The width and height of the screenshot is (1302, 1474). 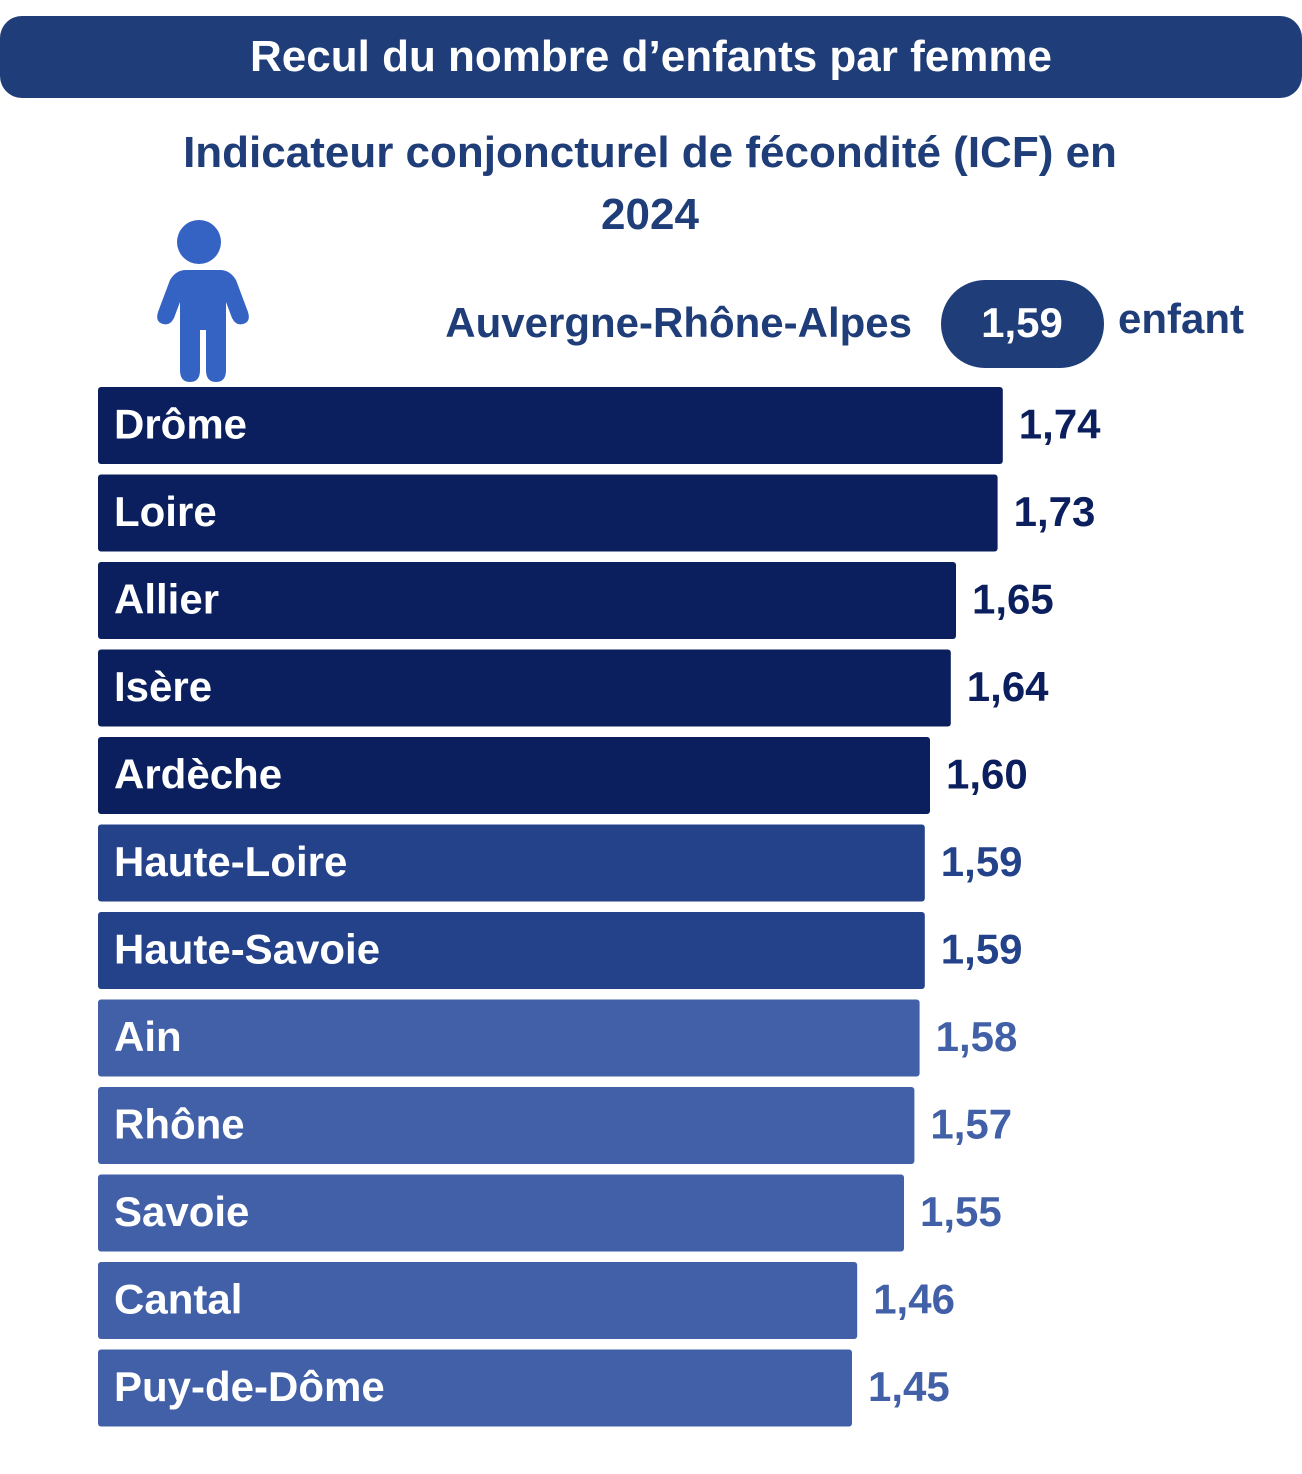 I want to click on category-label: Savoie, so click(x=181, y=1211).